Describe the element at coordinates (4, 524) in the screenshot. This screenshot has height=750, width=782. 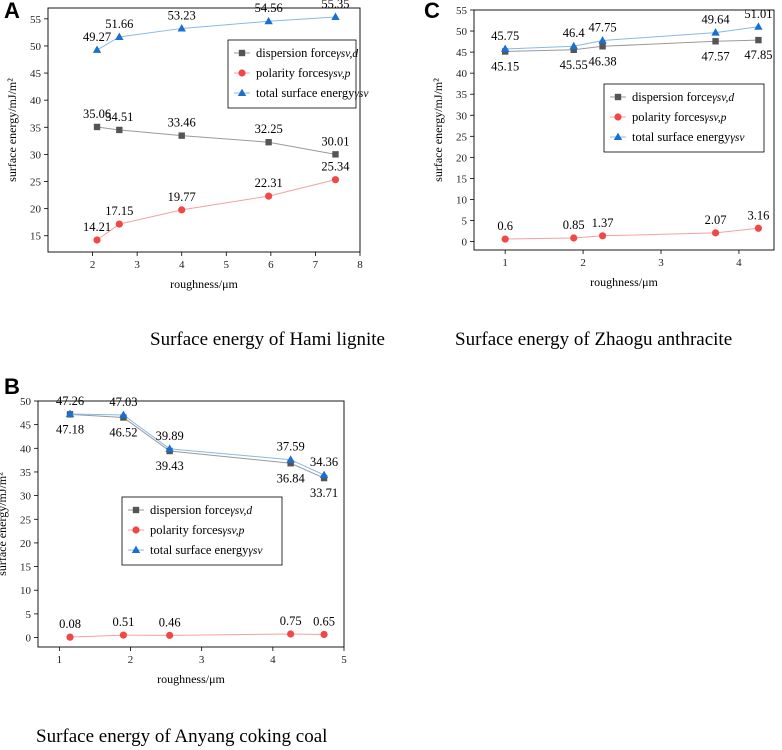
I see `panel-b-y-axis-label: surface energy/mJ/m²` at that location.